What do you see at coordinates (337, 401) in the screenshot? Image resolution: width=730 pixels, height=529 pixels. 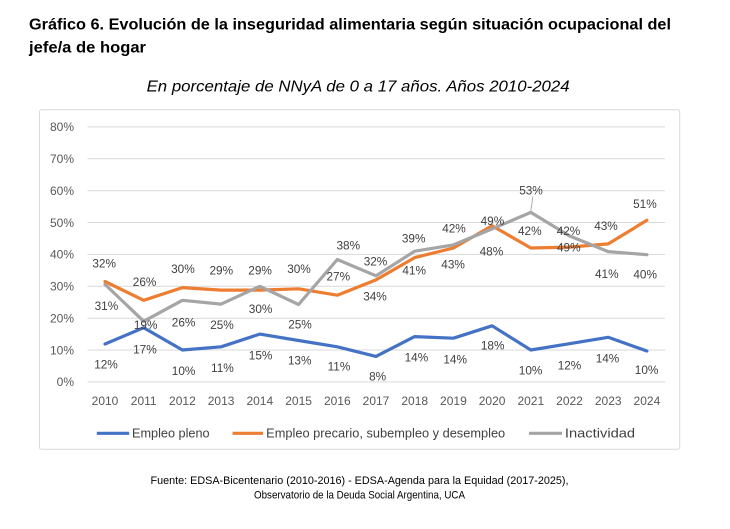 I see `svg-text: 2016` at bounding box center [337, 401].